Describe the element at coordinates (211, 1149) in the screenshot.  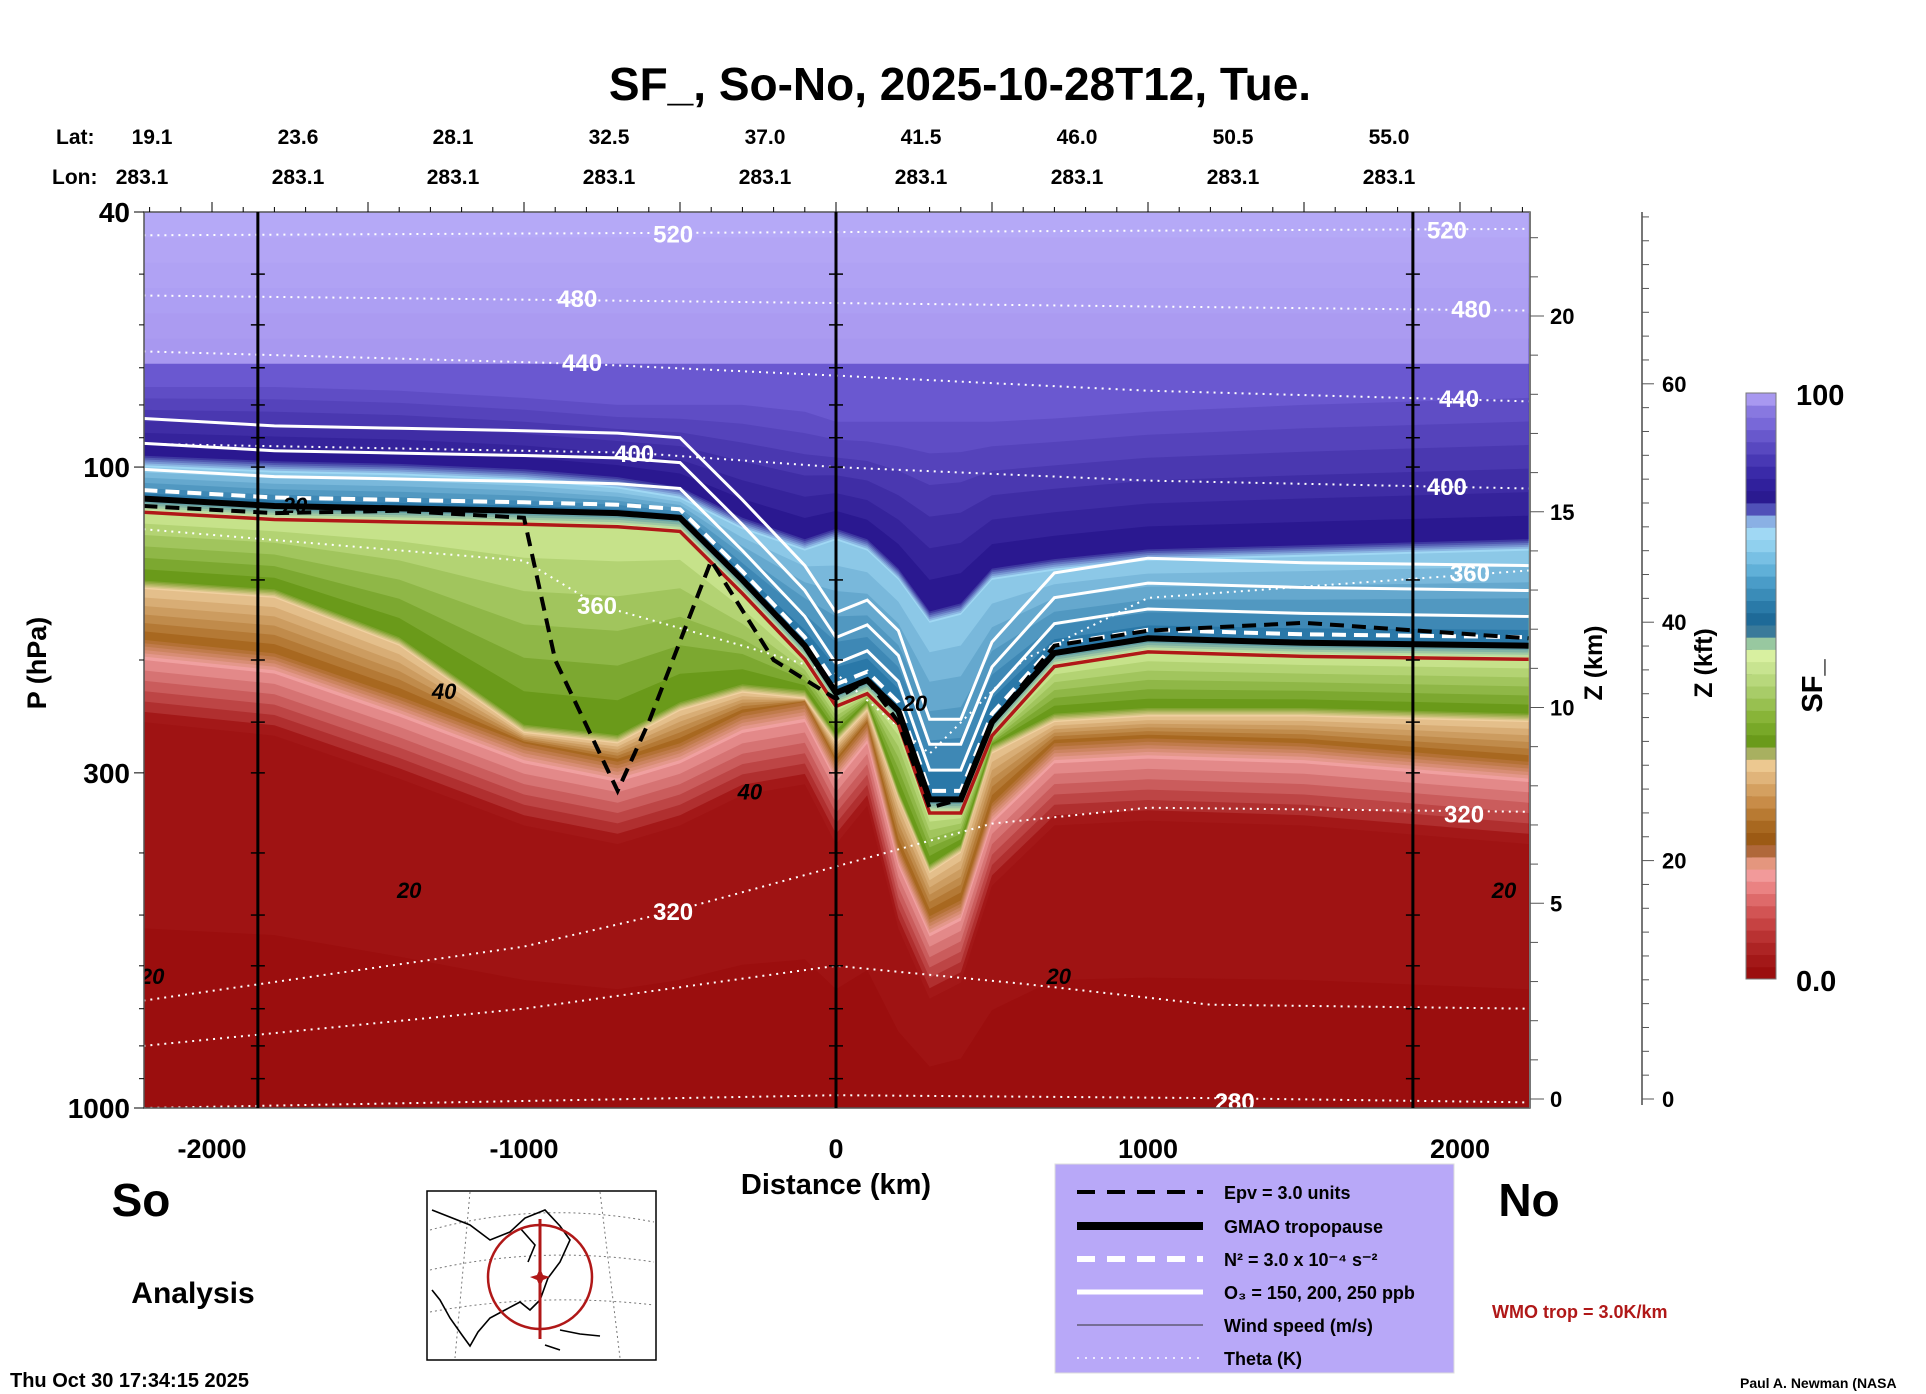
I see `x-tick-label: -2000` at that location.